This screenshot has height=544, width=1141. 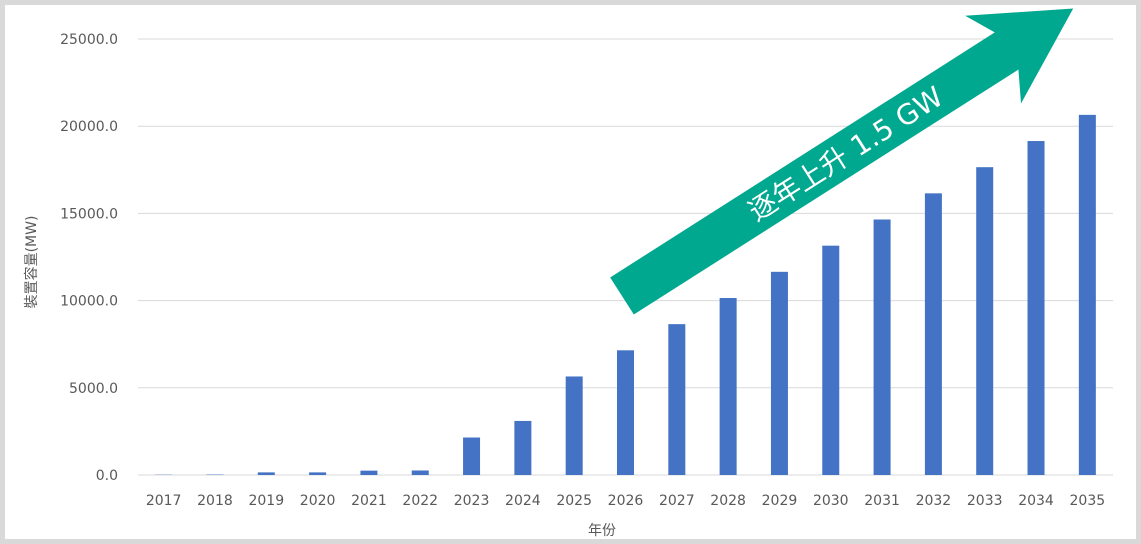 What do you see at coordinates (89, 127) in the screenshot?
I see `y-tick-label: 20000.0` at bounding box center [89, 127].